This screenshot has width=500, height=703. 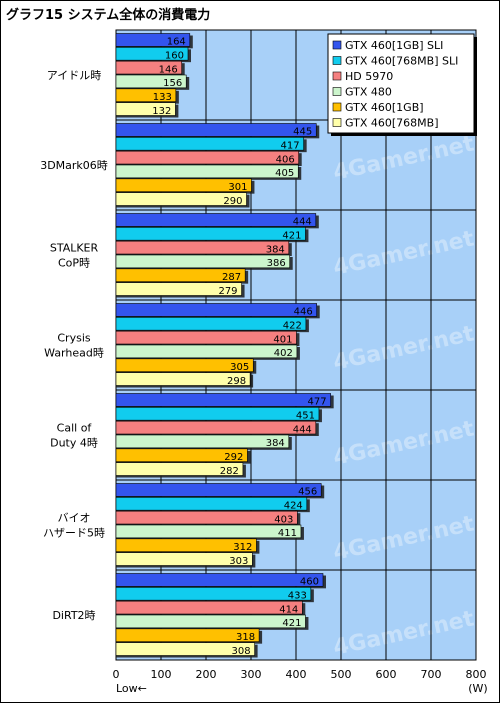 I want to click on data-label: 424, so click(x=293, y=506).